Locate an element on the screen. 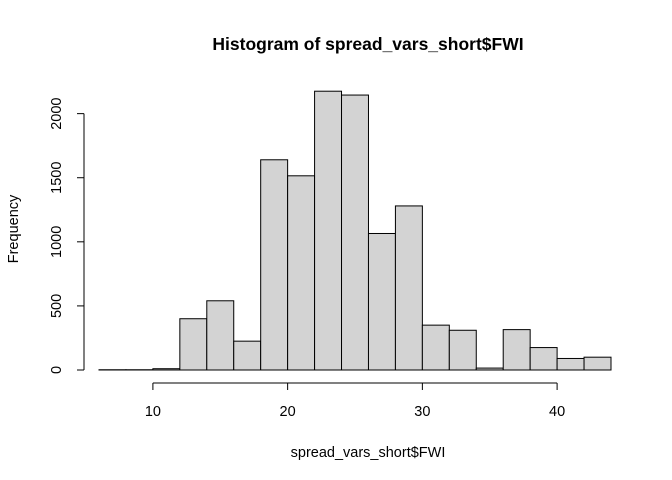 This screenshot has height=480, width=672. y-axis-label: Frequency is located at coordinates (14, 228).